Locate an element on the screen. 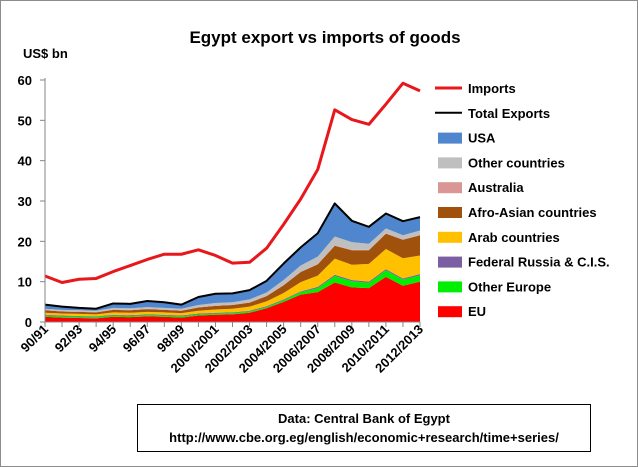 Image resolution: width=638 pixels, height=467 pixels. y-tick-label: 0 is located at coordinates (28, 322).